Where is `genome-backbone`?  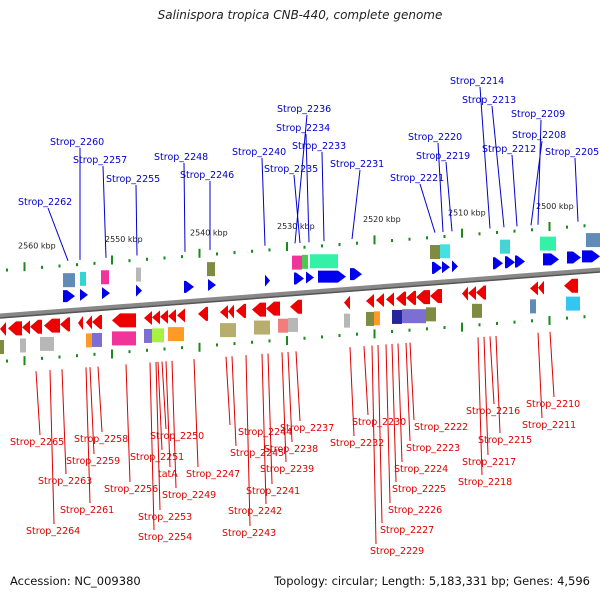
genome-backbone is located at coordinates (300, 293).